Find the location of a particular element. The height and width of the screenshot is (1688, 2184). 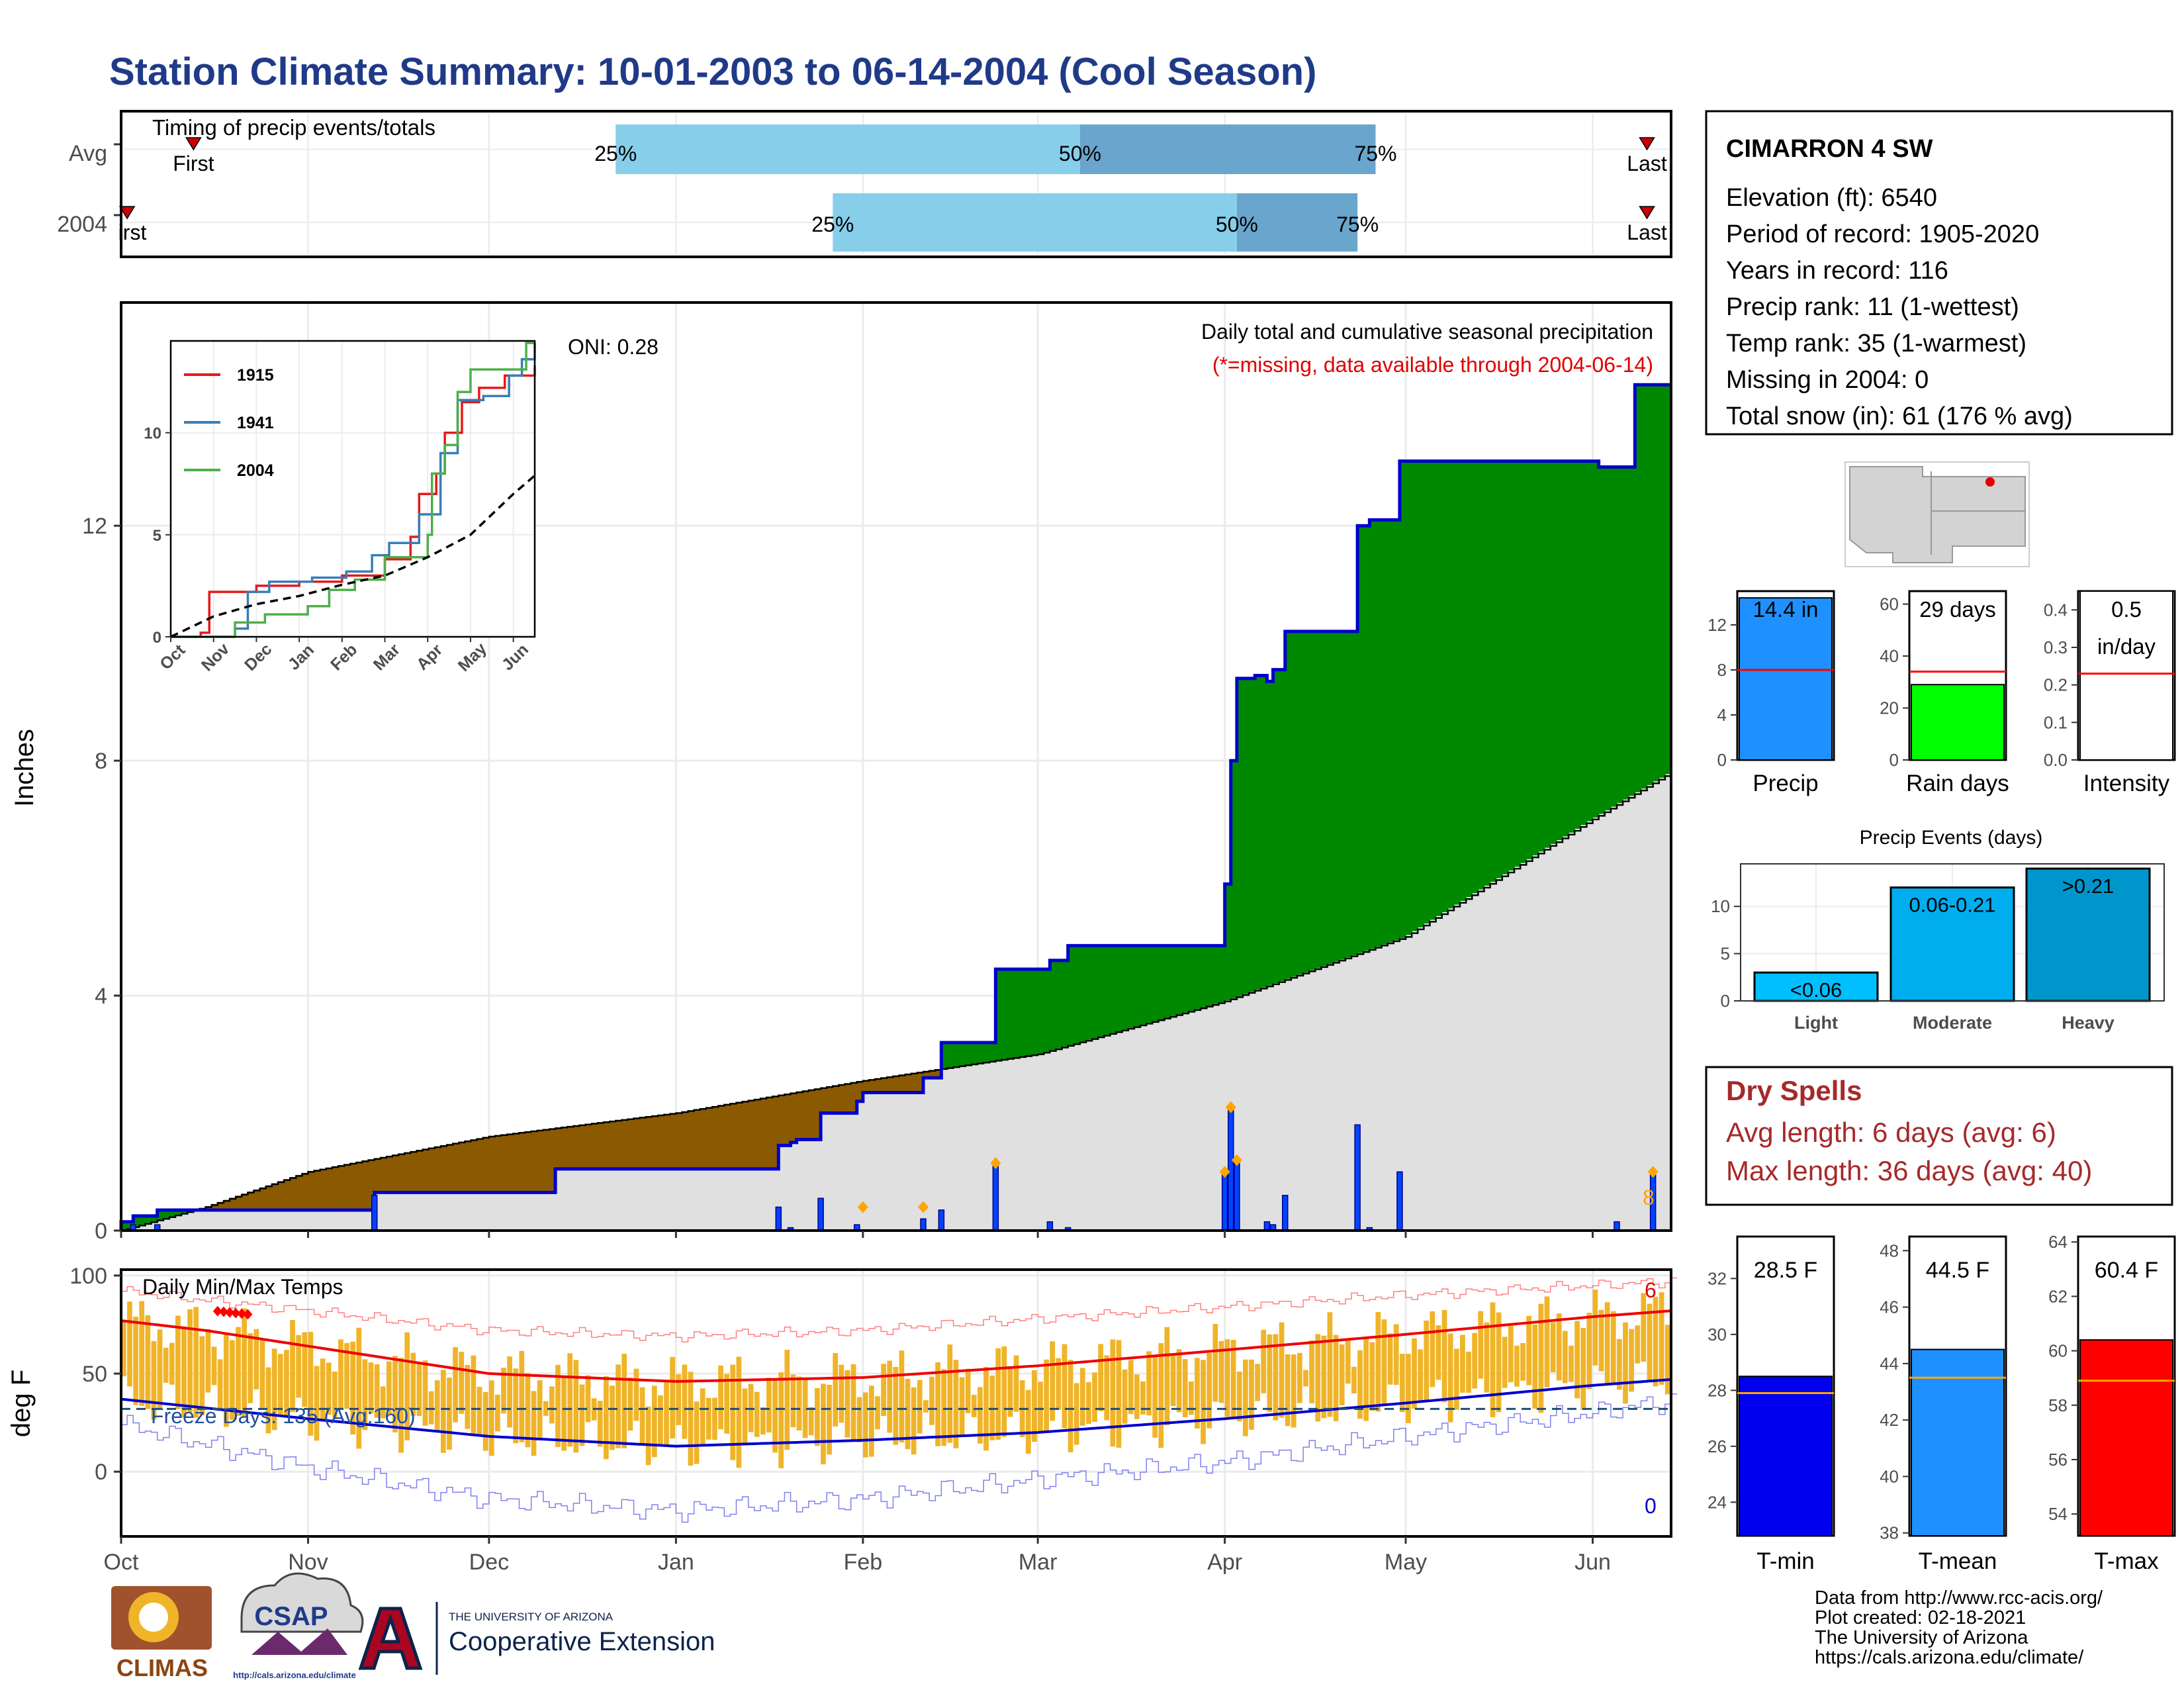

station-line: Temp rank: 35 (1-warmest) is located at coordinates (1876, 343).